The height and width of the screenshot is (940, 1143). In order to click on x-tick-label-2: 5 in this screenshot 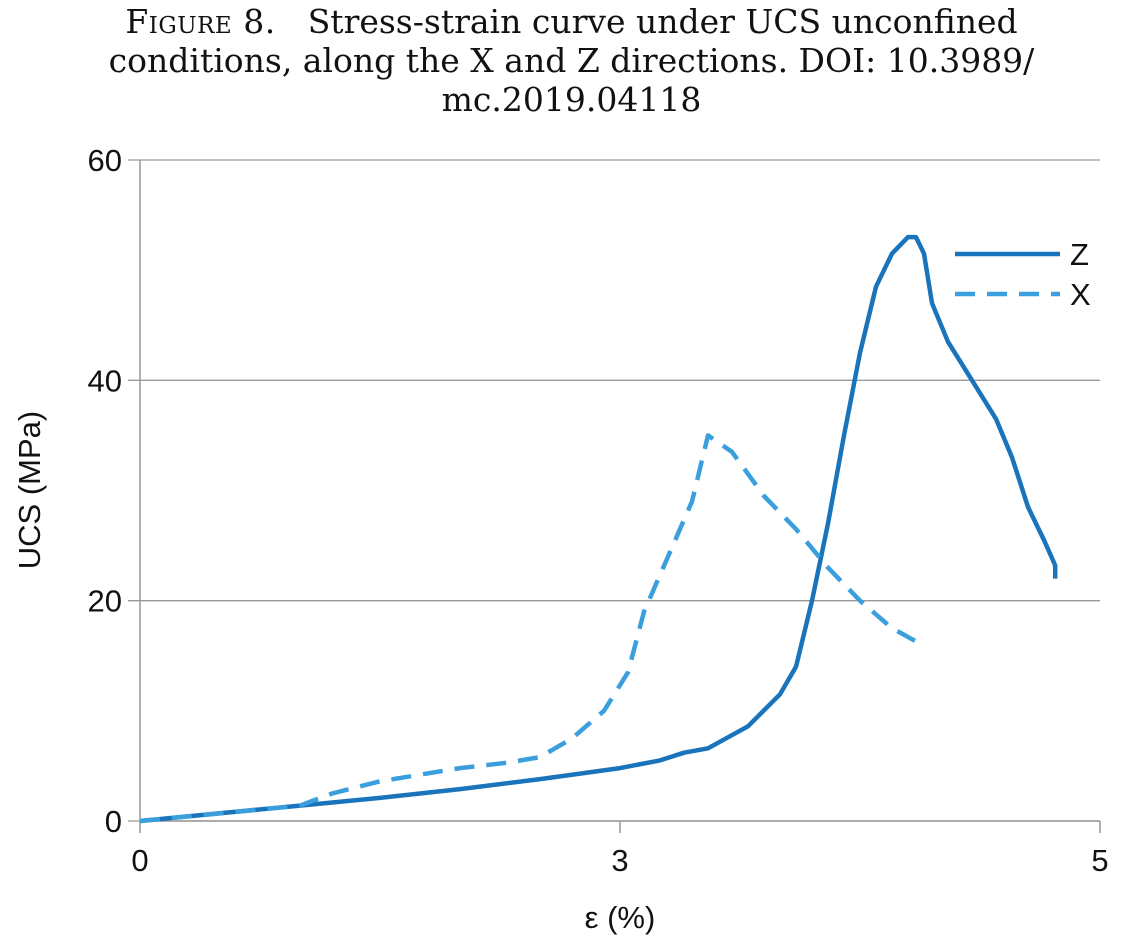, I will do `click(1099, 860)`.